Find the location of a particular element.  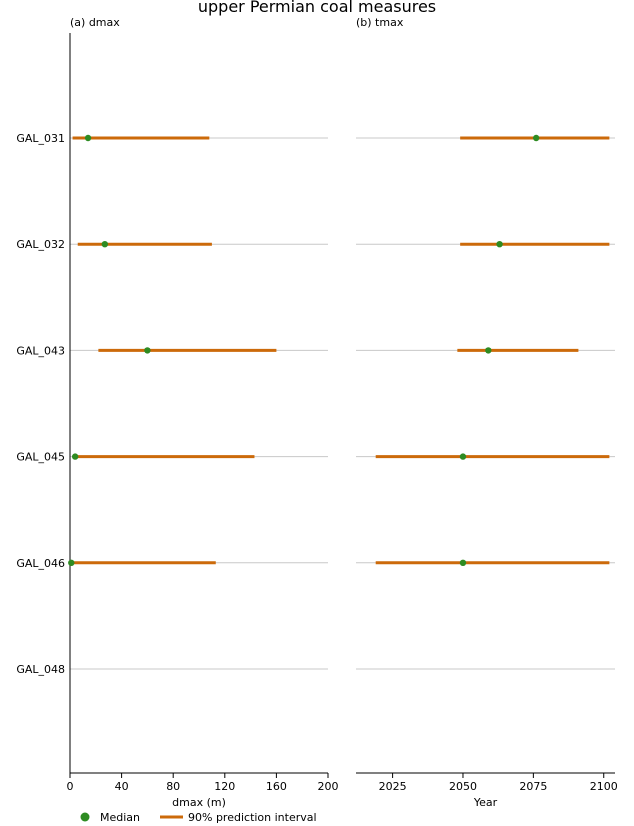

legend-median-marker is located at coordinates (85, 817).